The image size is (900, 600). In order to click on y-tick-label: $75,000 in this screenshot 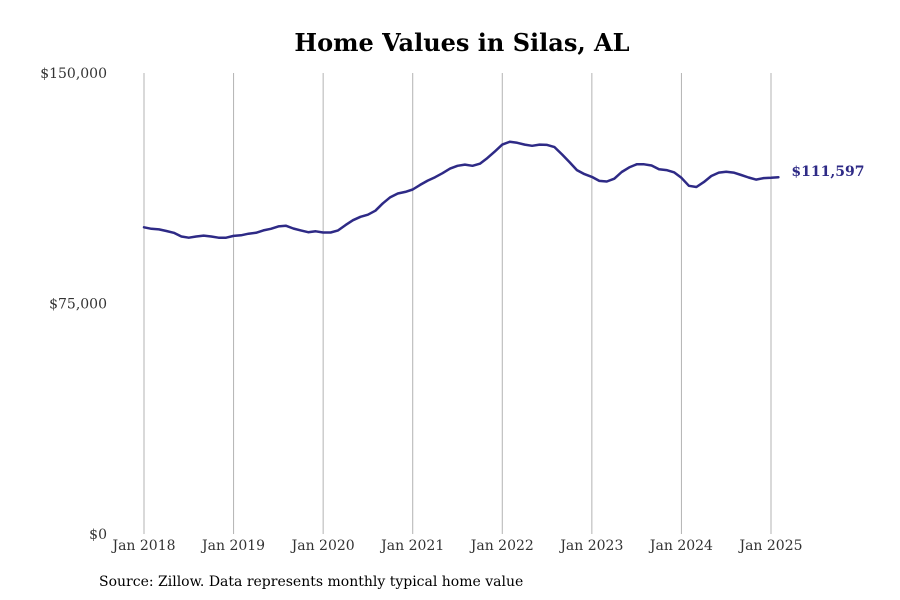, I will do `click(78, 305)`.